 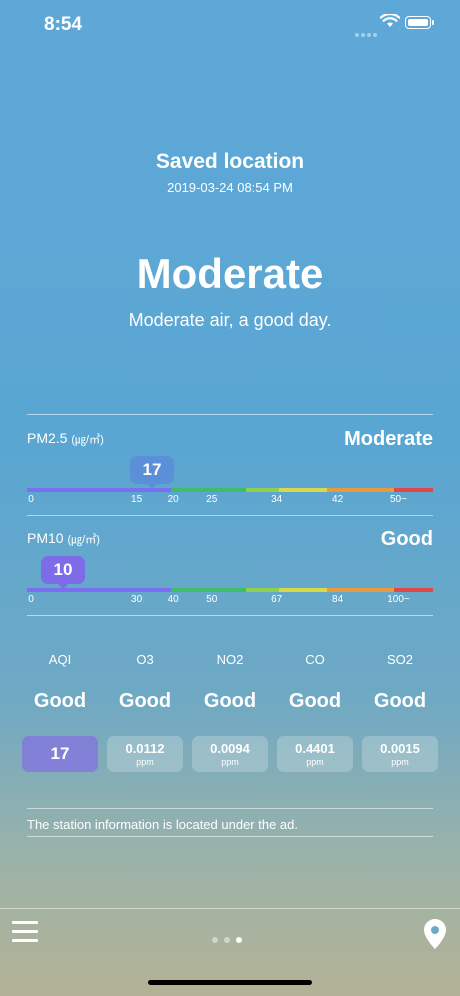 I want to click on pm10-value-bubble: 10, so click(x=63, y=572).